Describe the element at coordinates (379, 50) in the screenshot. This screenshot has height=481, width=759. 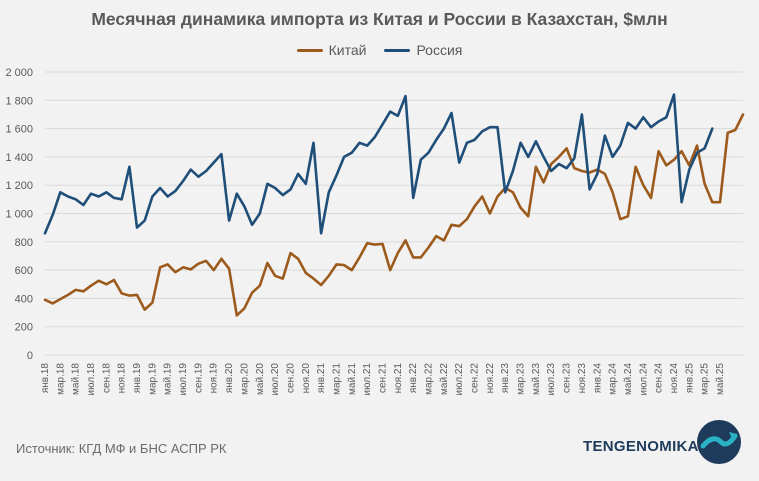
I see `legend: Китай Россия` at that location.